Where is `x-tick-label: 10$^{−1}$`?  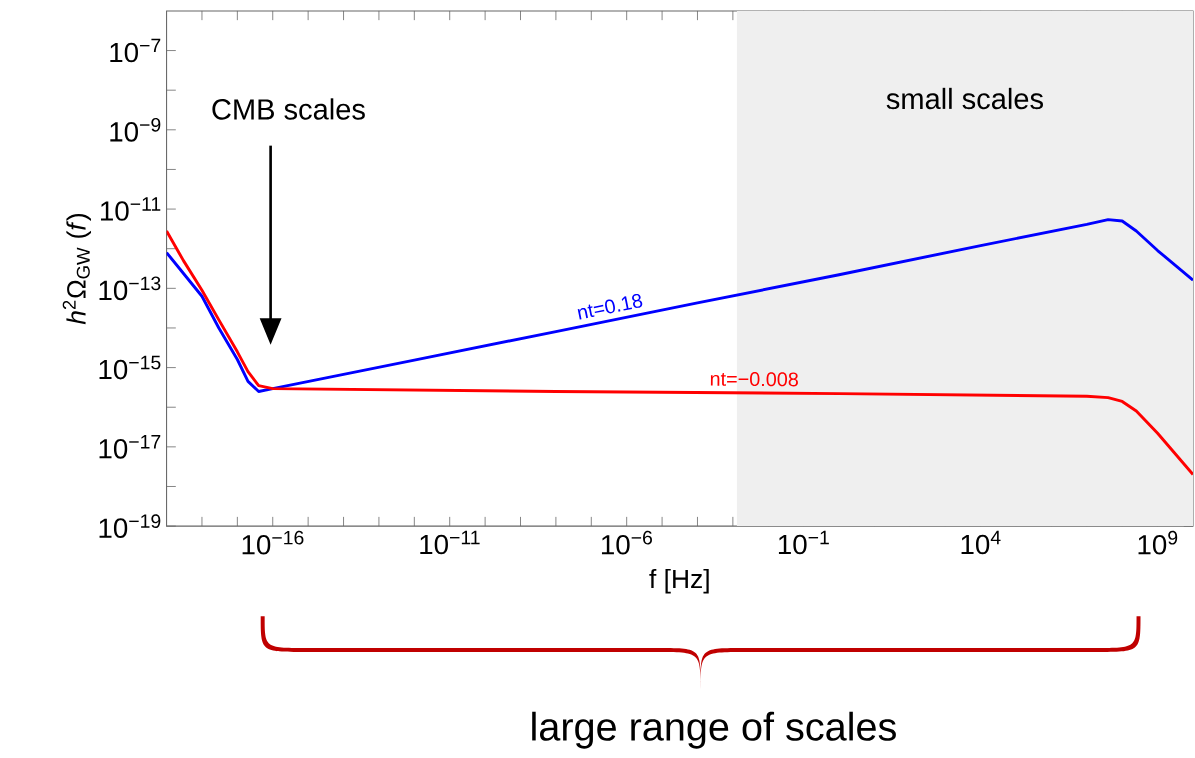
x-tick-label: 10$^{−1}$ is located at coordinates (803, 542).